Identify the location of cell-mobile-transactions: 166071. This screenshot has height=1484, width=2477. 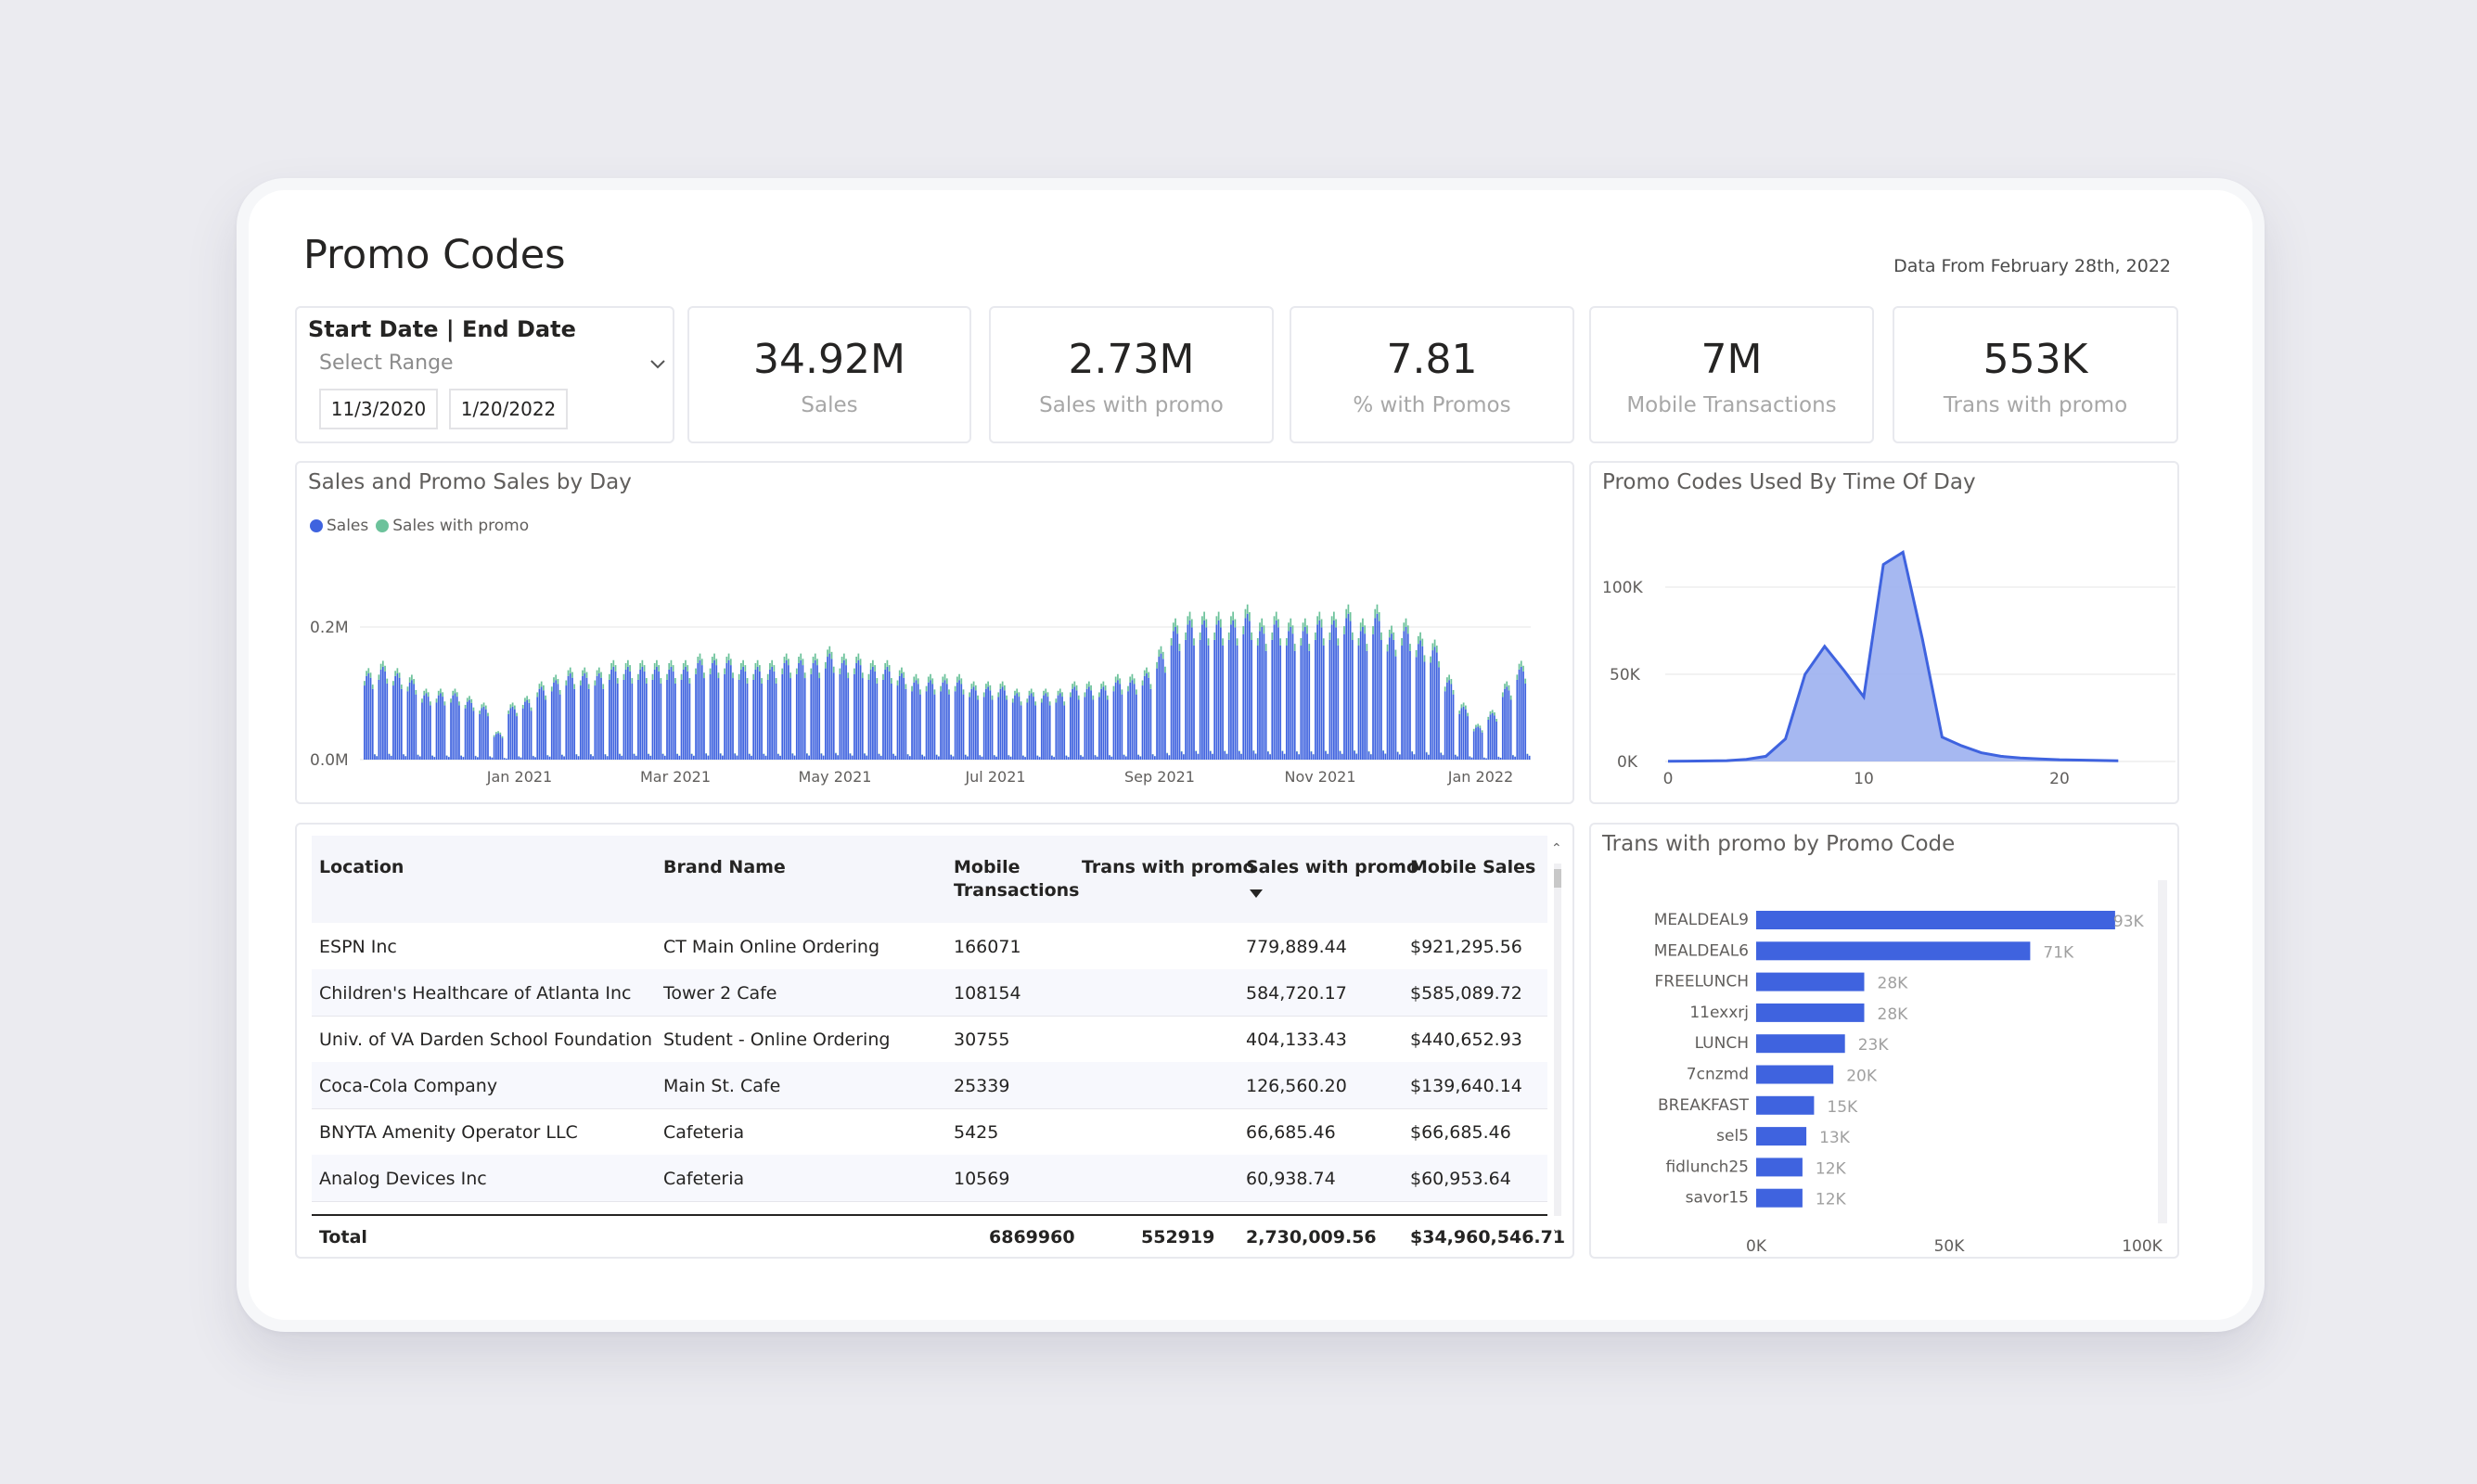
(987, 947).